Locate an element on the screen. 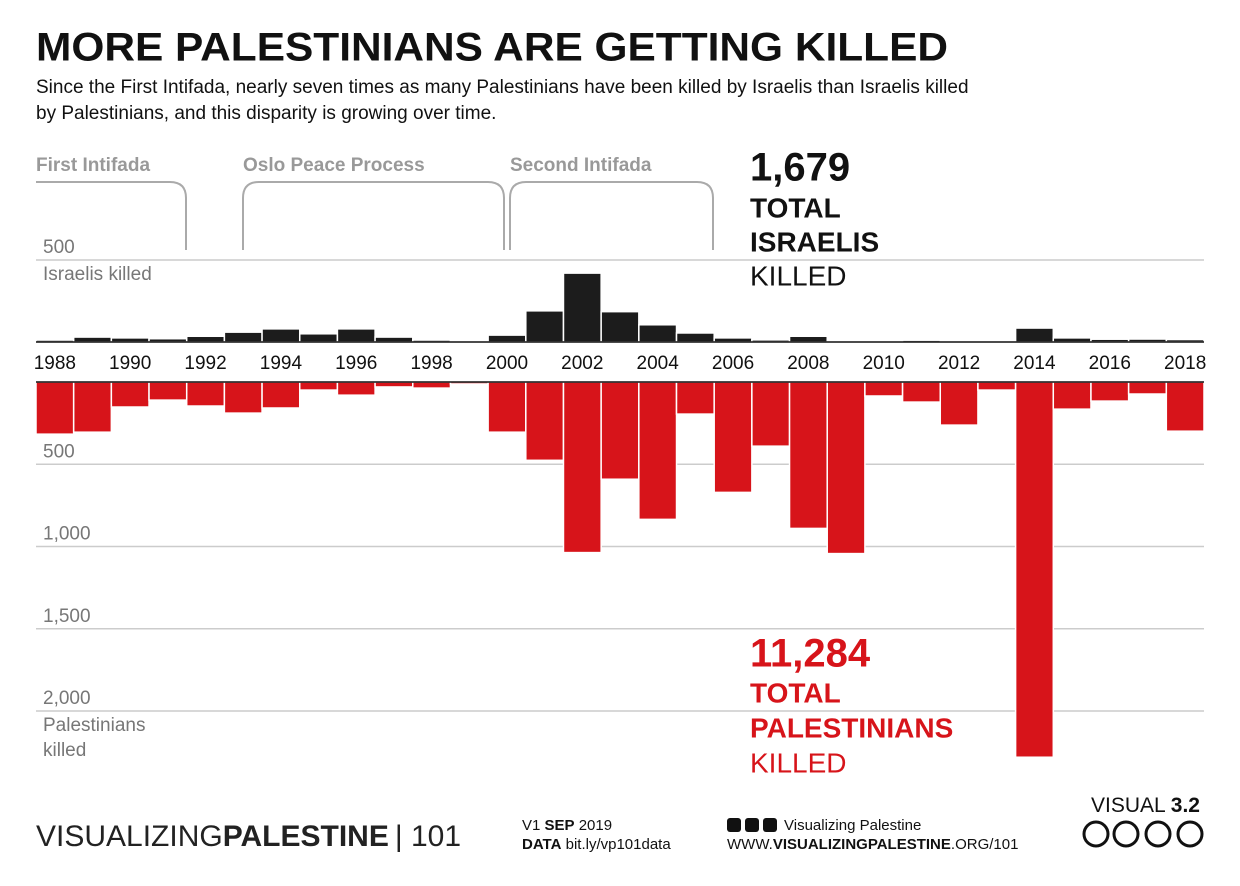 The height and width of the screenshot is (886, 1240). x-tick-label: 1992 is located at coordinates (205, 363).